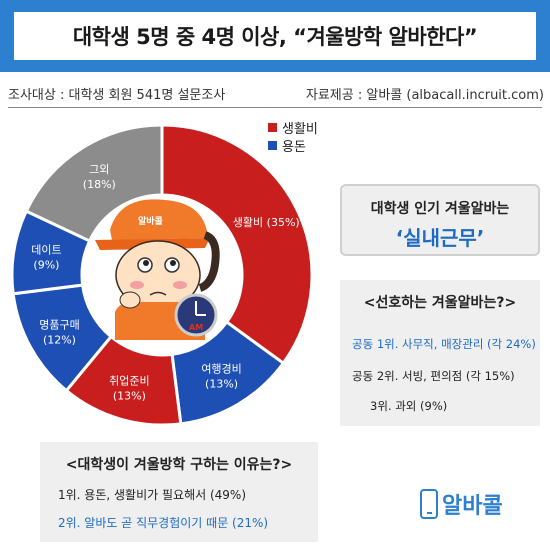 This screenshot has height=550, width=550. What do you see at coordinates (129, 388) in the screenshot?
I see `slice-label: 취업준비 (13%)` at bounding box center [129, 388].